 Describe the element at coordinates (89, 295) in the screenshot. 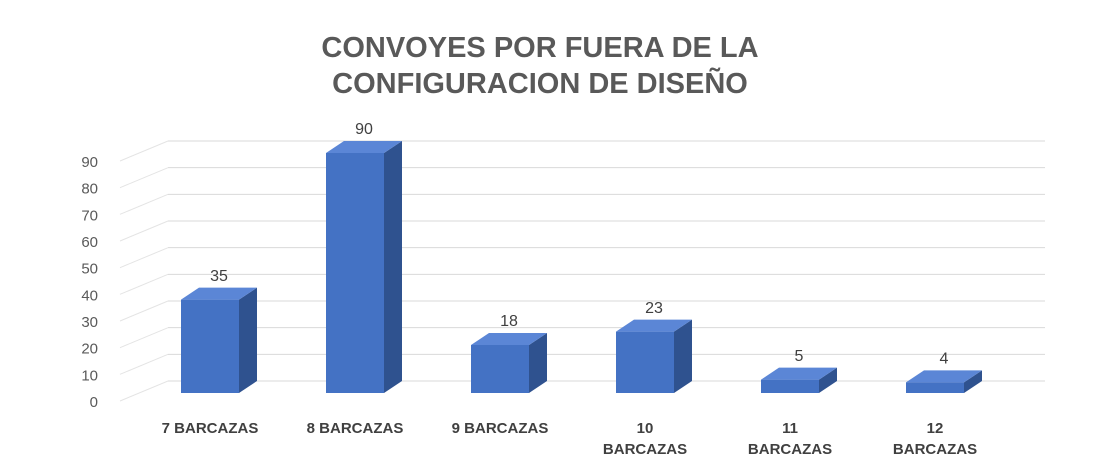

I see `y-tick-label: 40` at that location.